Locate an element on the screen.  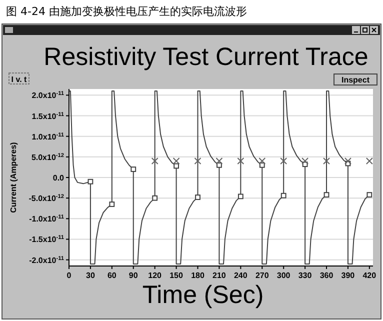
y-tick-label: -1.0x10$^{-11}$ is located at coordinates (46, 219).